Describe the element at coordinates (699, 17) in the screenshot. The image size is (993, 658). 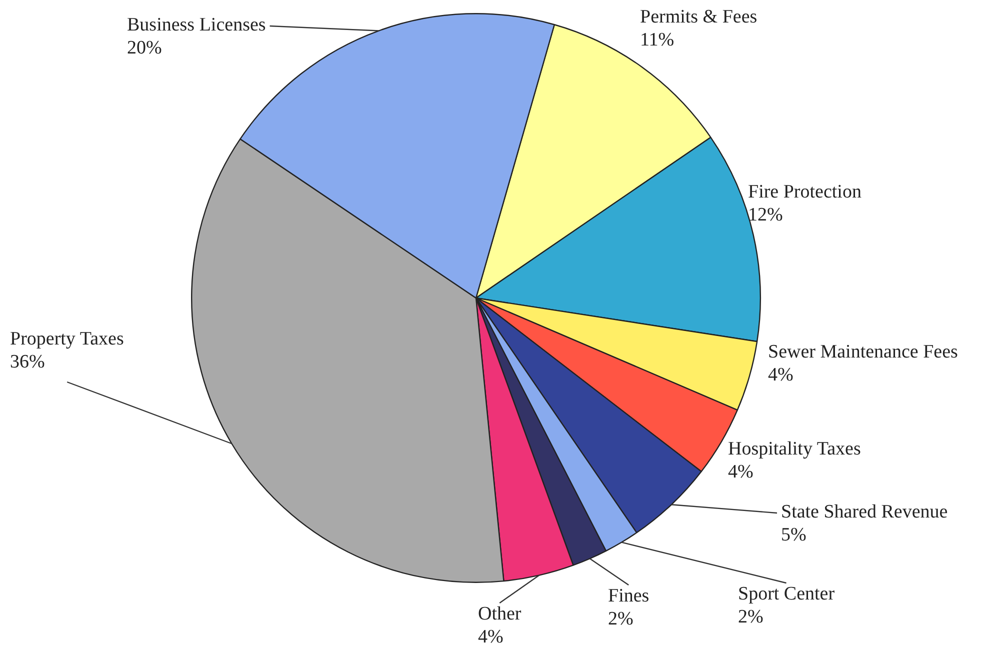
I see `slice-label: Permits & Fees` at that location.